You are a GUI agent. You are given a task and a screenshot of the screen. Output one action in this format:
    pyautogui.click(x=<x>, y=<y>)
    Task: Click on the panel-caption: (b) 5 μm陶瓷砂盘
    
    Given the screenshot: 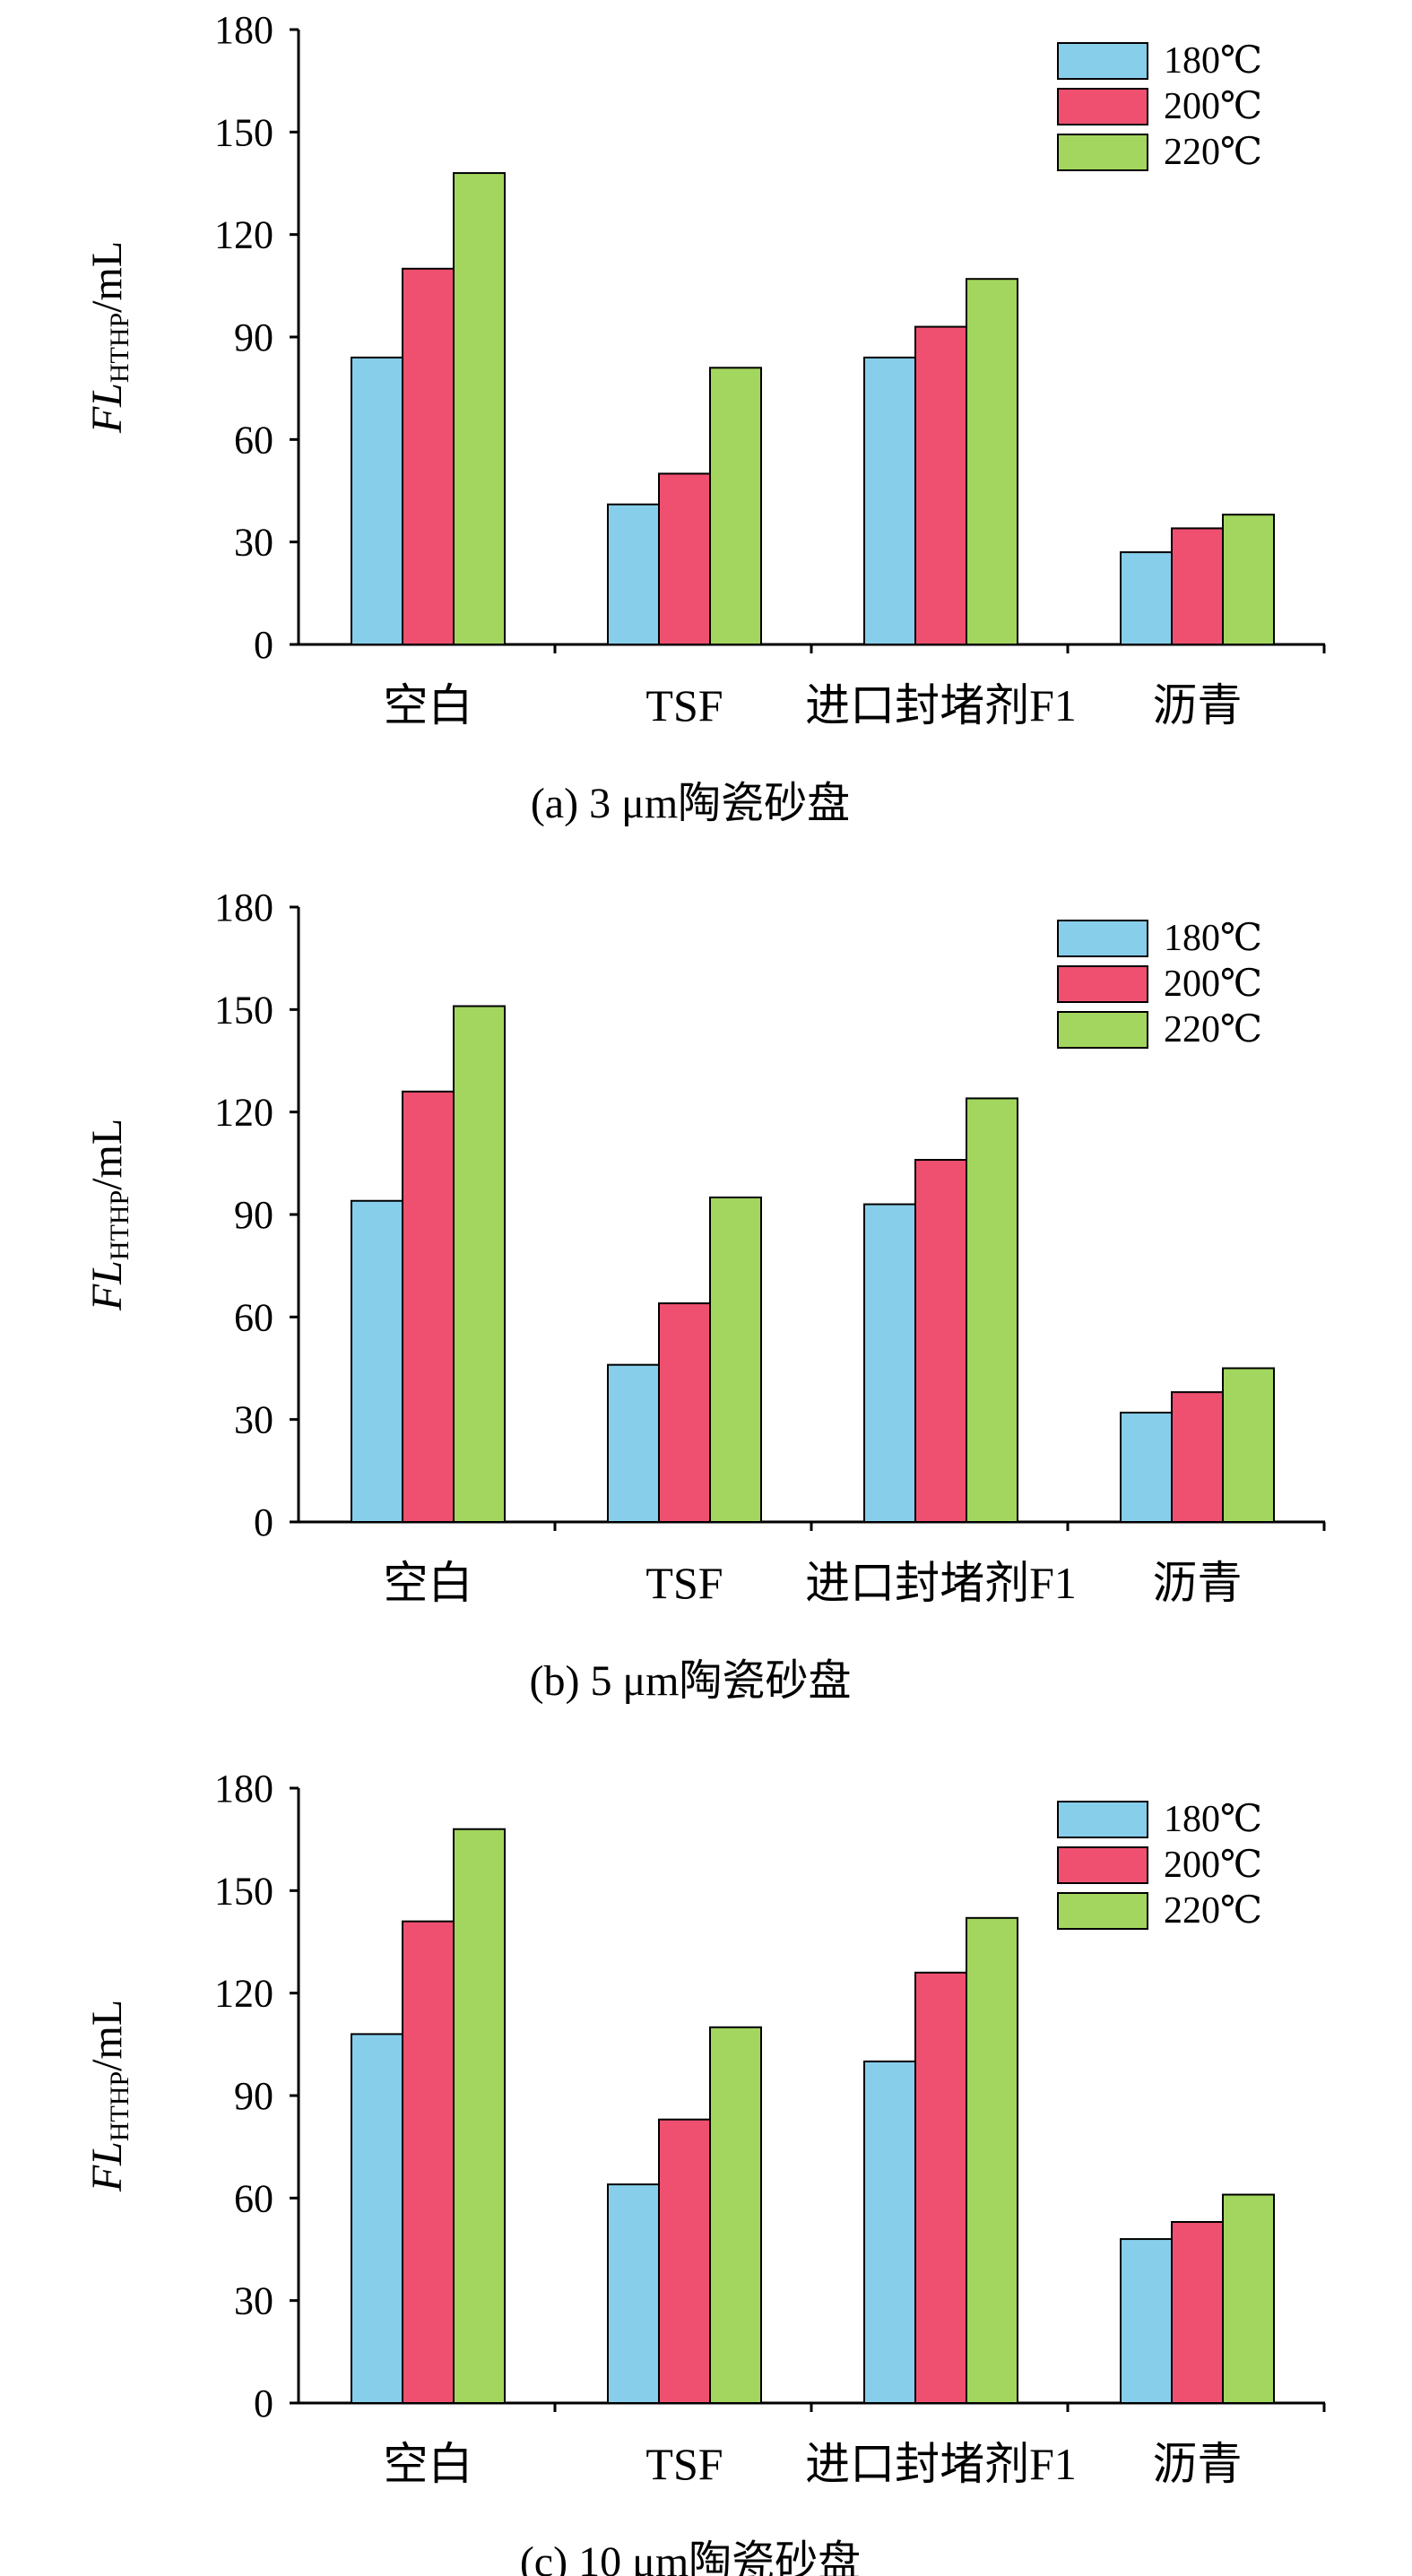 What is the action you would take?
    pyautogui.click(x=690, y=1681)
    